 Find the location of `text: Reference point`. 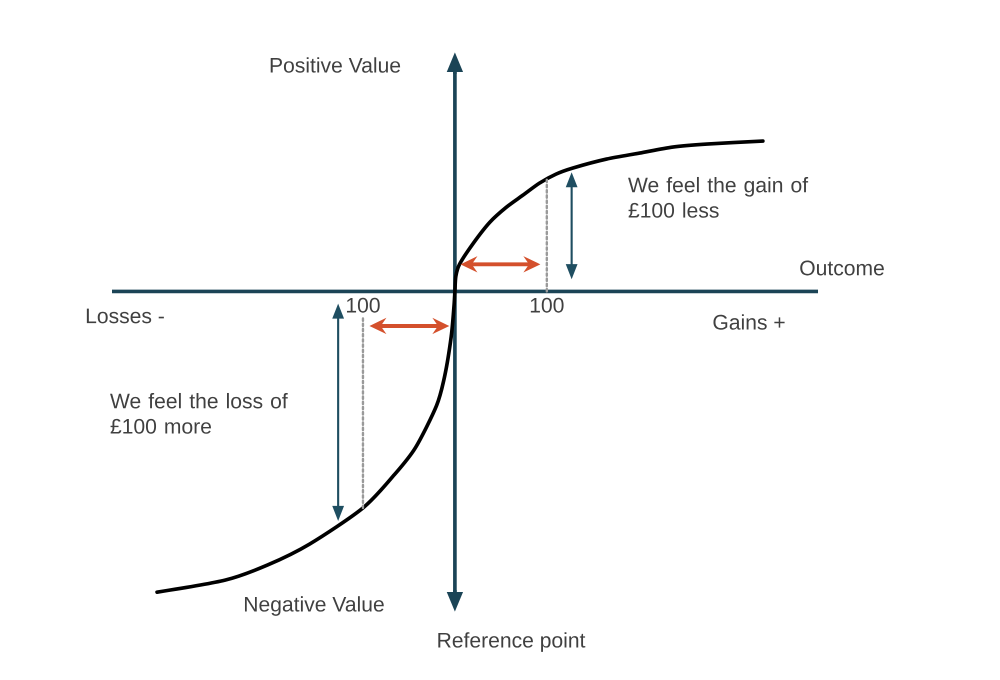

text: Reference point is located at coordinates (512, 642).